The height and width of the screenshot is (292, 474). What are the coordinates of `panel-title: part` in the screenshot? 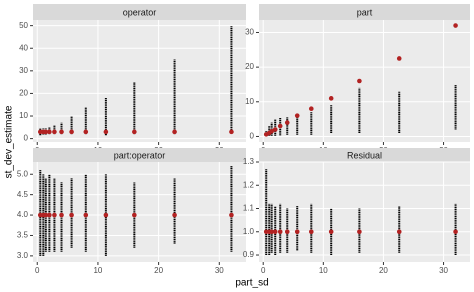 It's located at (365, 12).